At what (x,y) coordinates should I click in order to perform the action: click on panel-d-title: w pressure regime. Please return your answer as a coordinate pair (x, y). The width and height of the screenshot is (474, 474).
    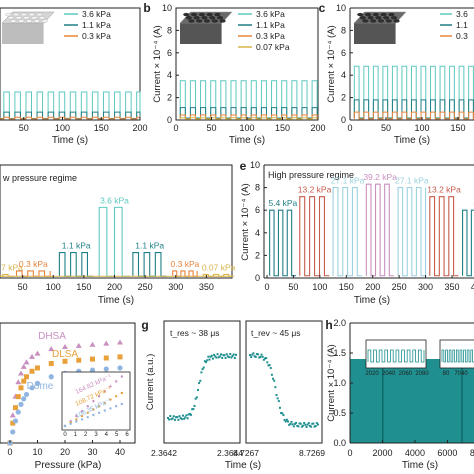
    Looking at the image, I should click on (39, 178).